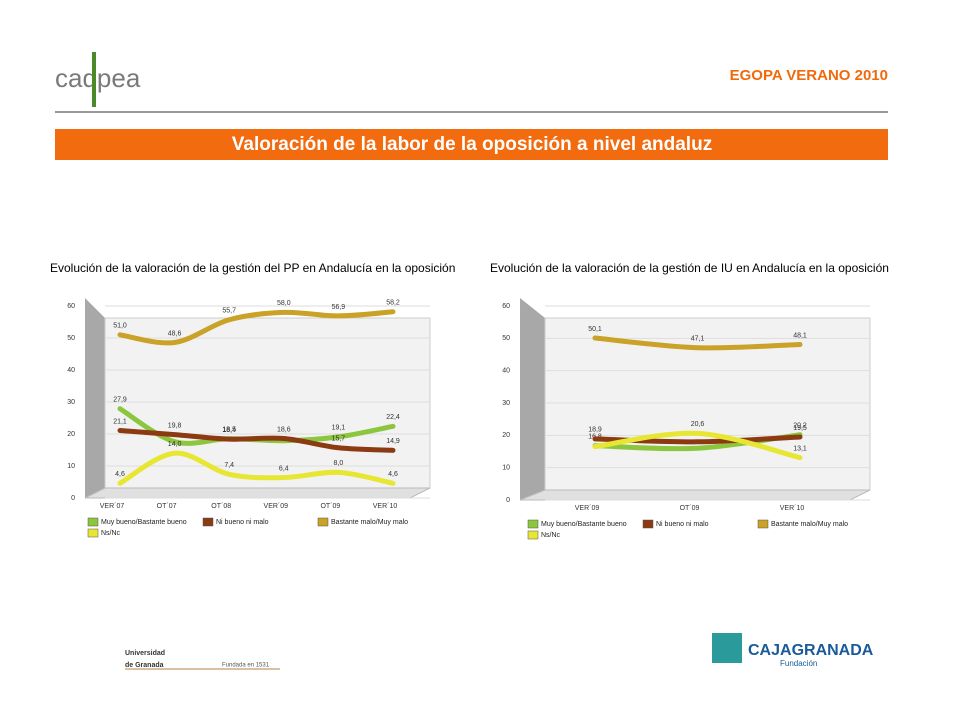 This screenshot has height=720, width=960. What do you see at coordinates (98, 78) in the screenshot?
I see `logo: cadpea` at bounding box center [98, 78].